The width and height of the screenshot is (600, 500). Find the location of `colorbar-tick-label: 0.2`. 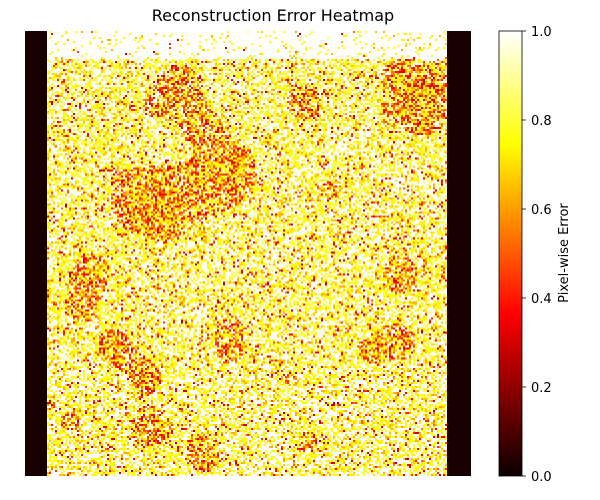

colorbar-tick-label: 0.2 is located at coordinates (541, 388).